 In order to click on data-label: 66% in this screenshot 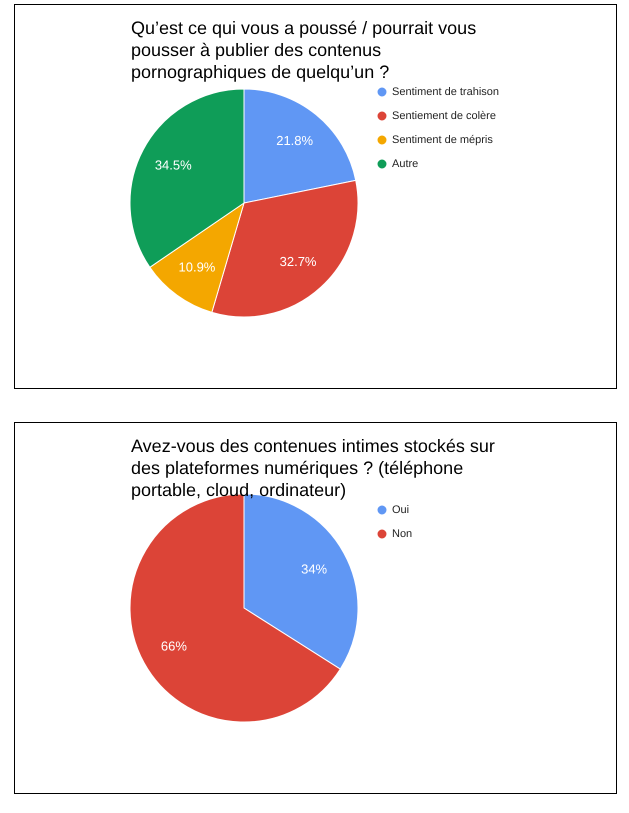, I will do `click(174, 646)`.